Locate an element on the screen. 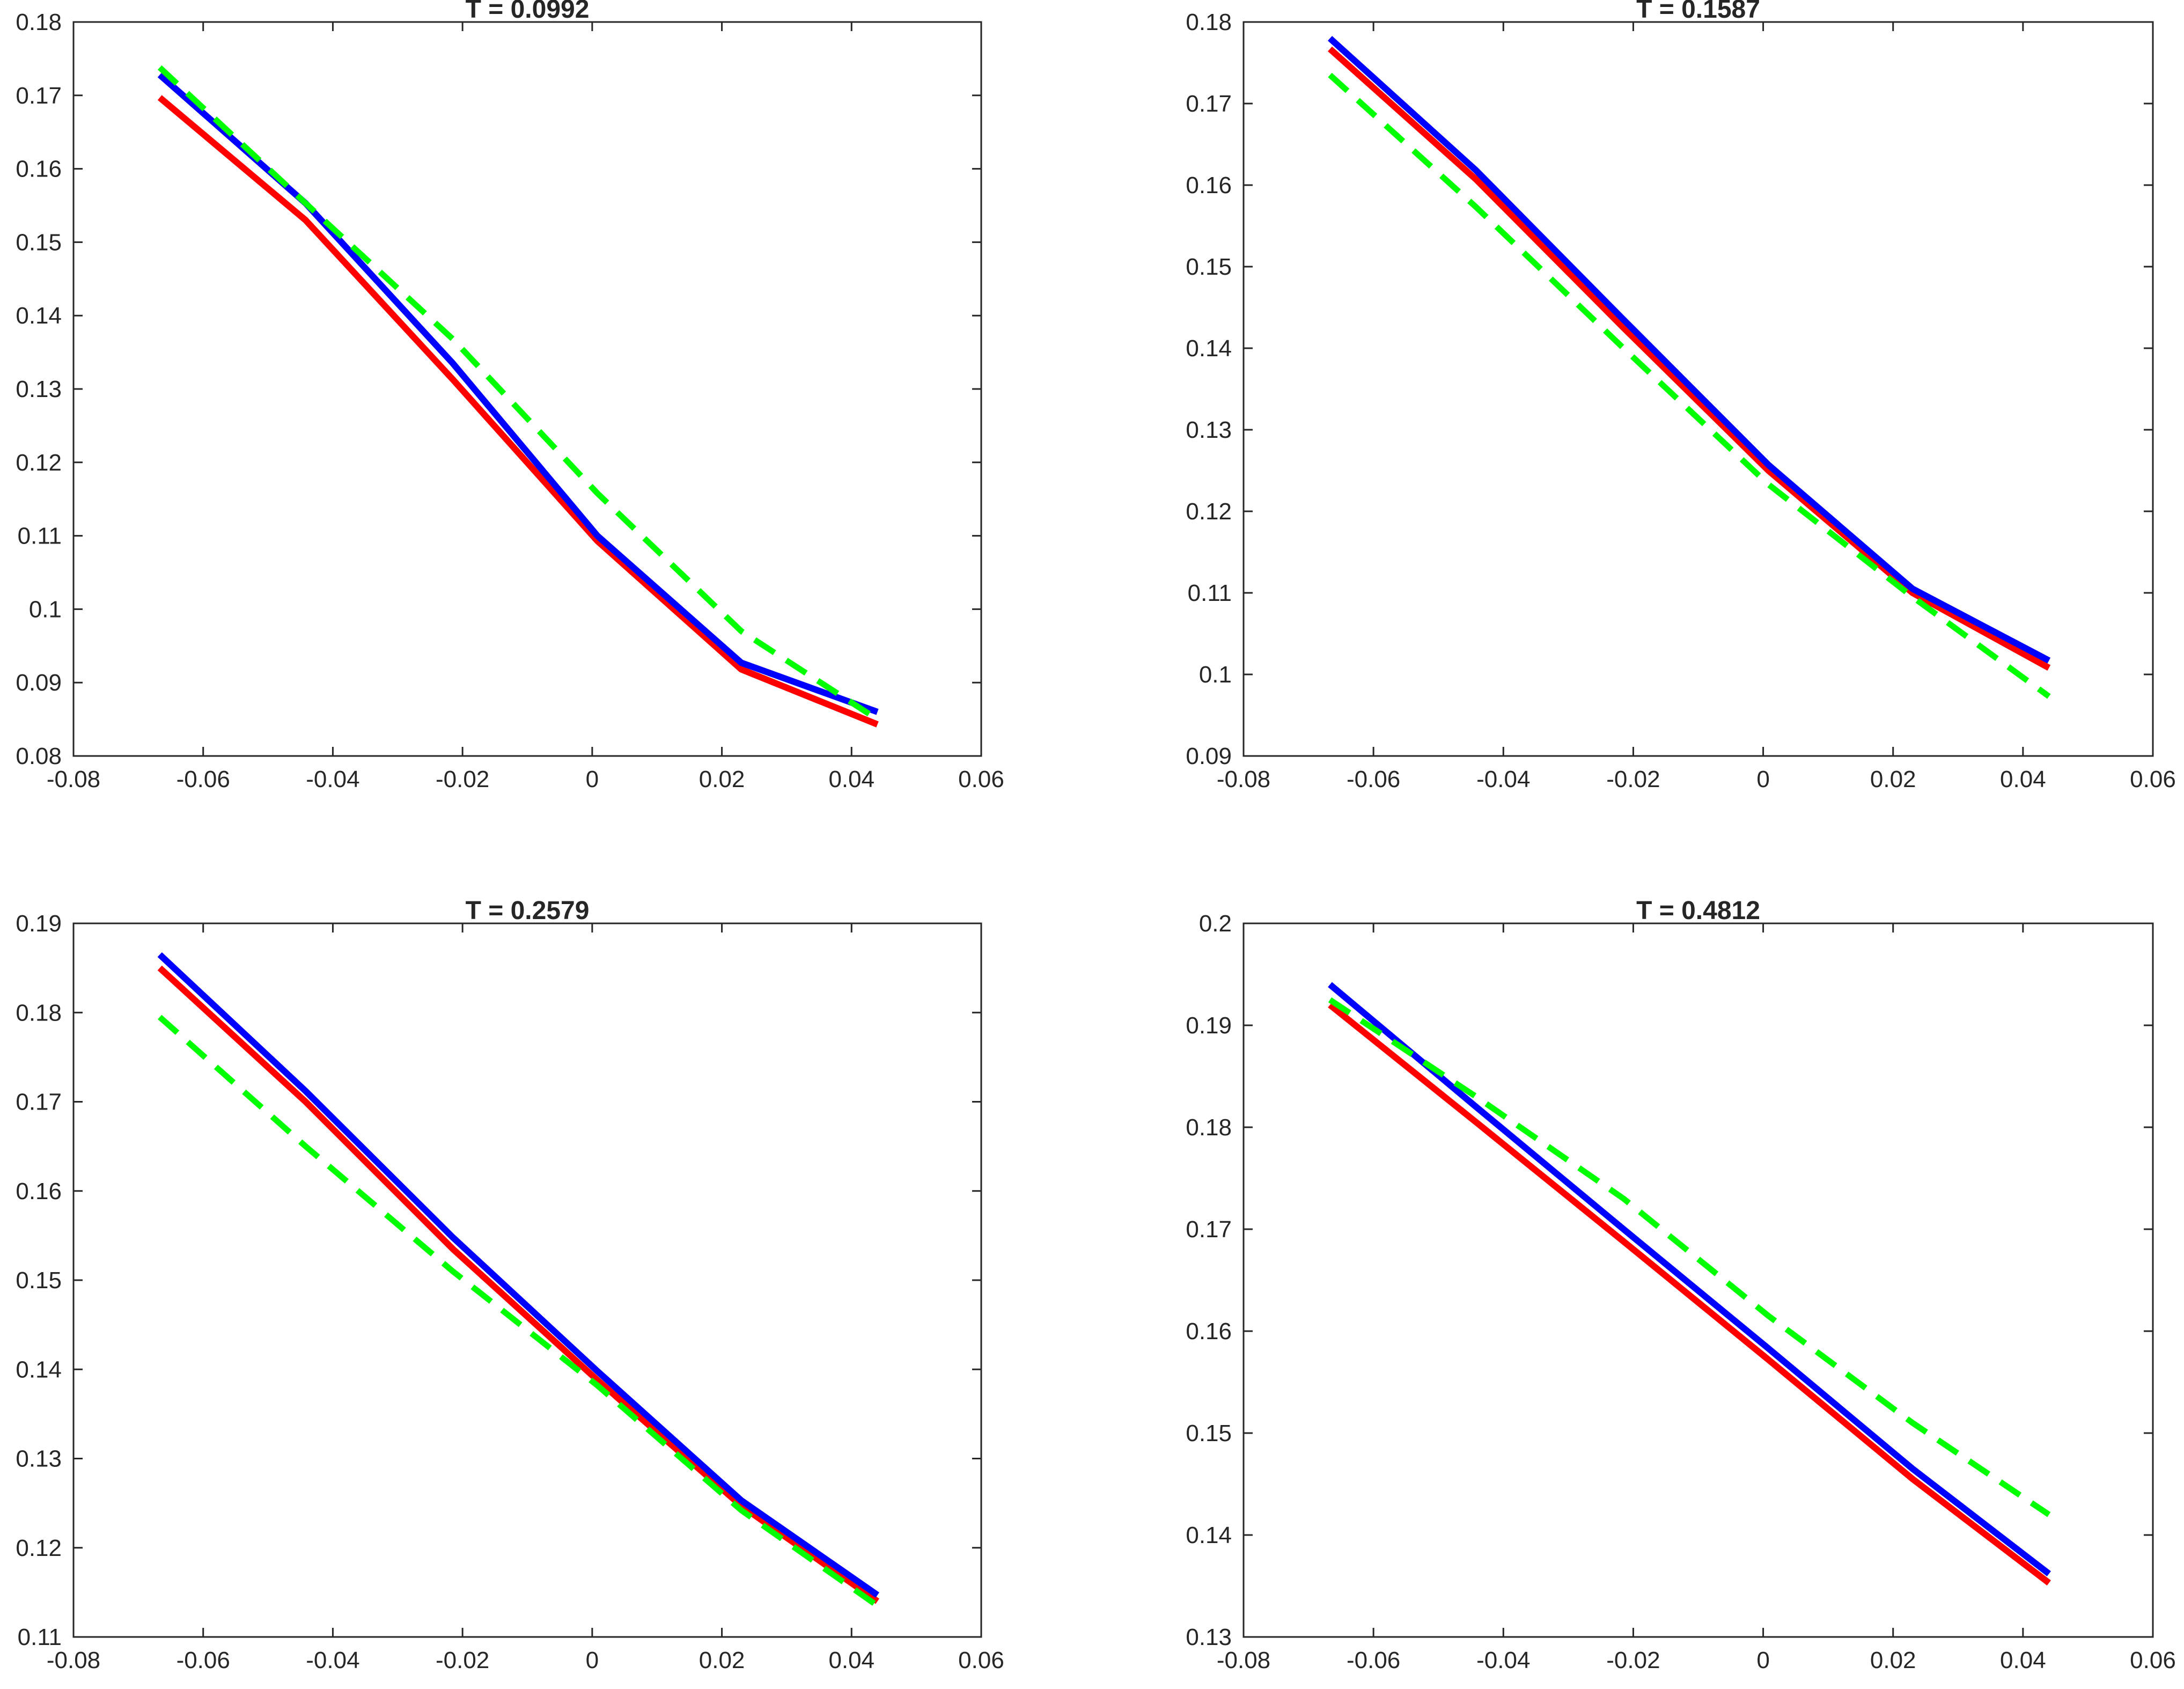 The height and width of the screenshot is (1689, 2184). chart-title: T = 0.1587 is located at coordinates (1698, 12).